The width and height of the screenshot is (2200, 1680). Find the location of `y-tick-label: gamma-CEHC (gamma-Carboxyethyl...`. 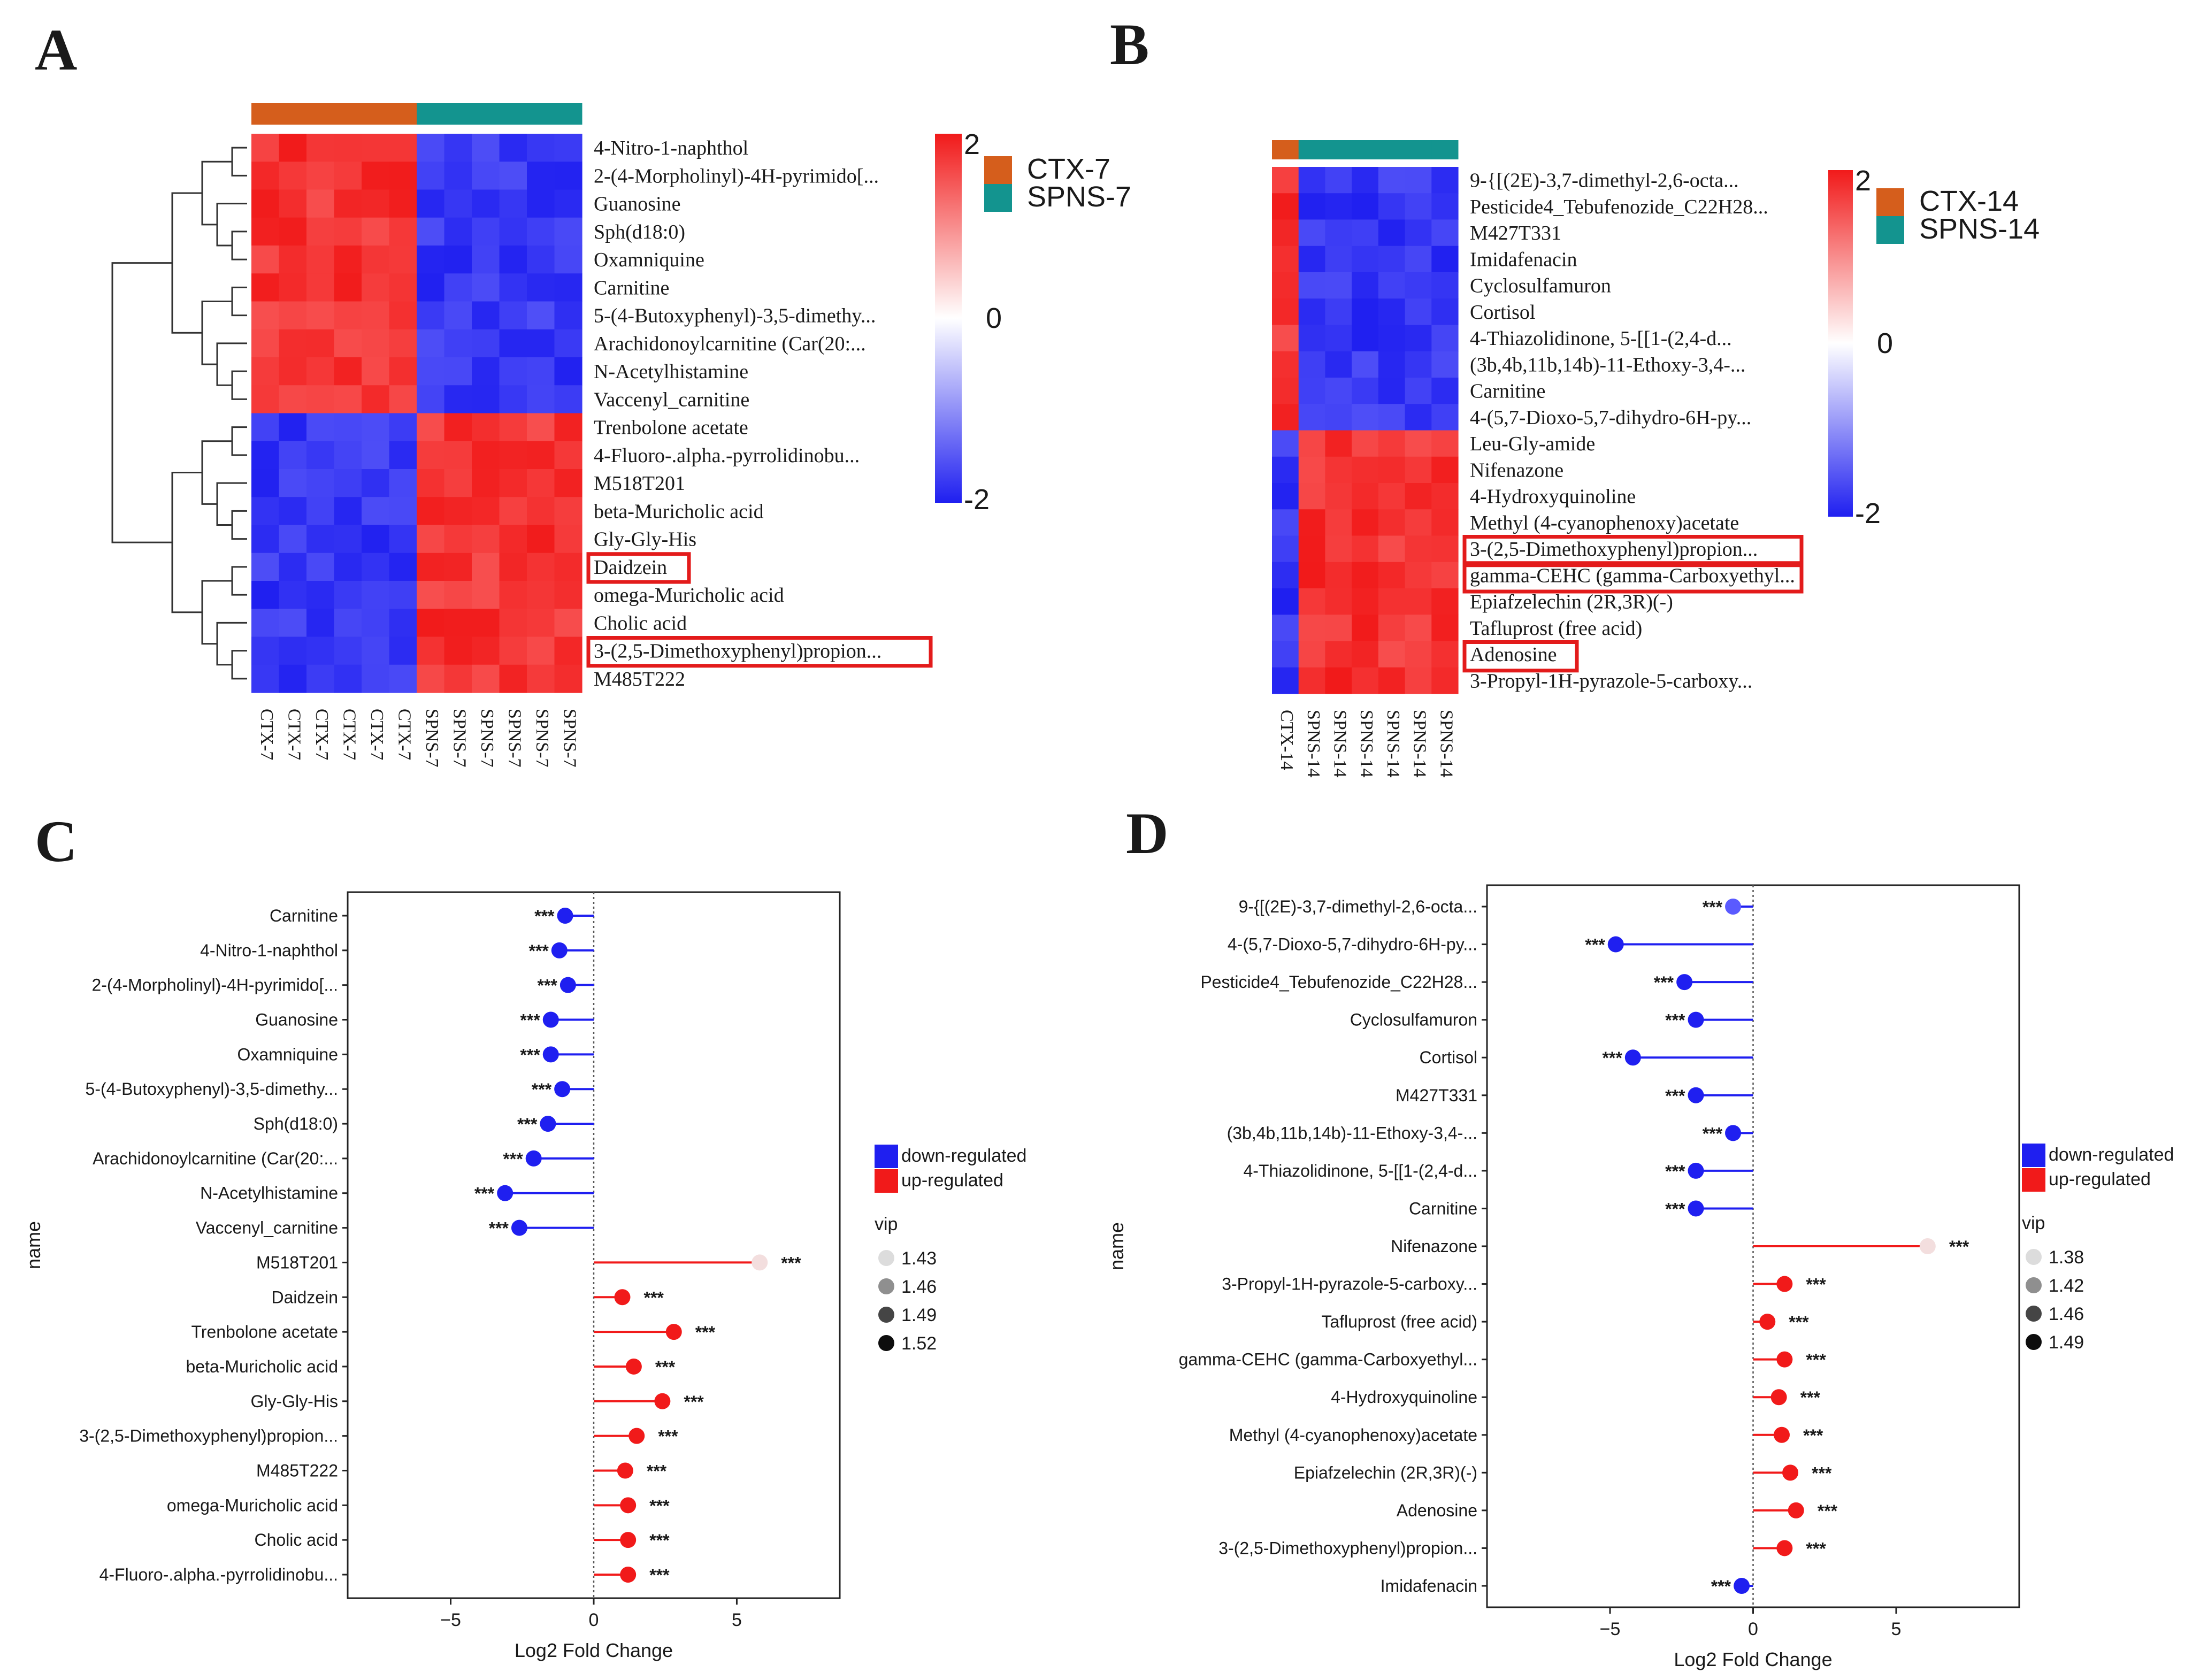

y-tick-label: gamma-CEHC (gamma-Carboxyethyl... is located at coordinates (1328, 1359).